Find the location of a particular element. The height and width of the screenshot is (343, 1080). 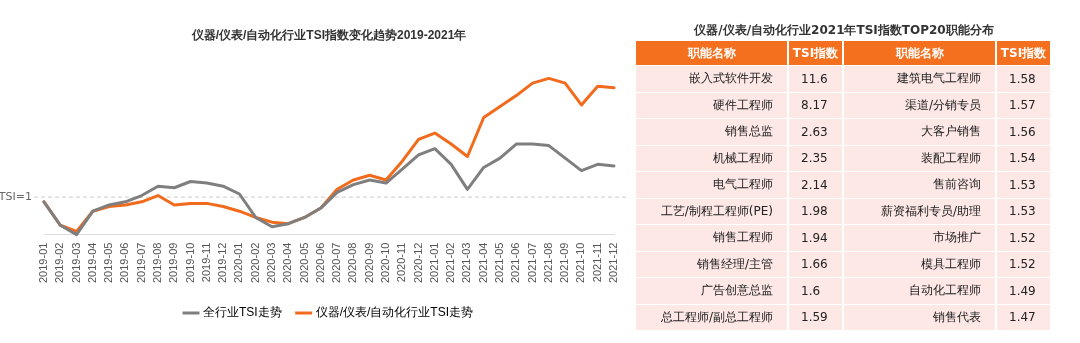

x-tick-label: 2021-06 is located at coordinates (515, 263).